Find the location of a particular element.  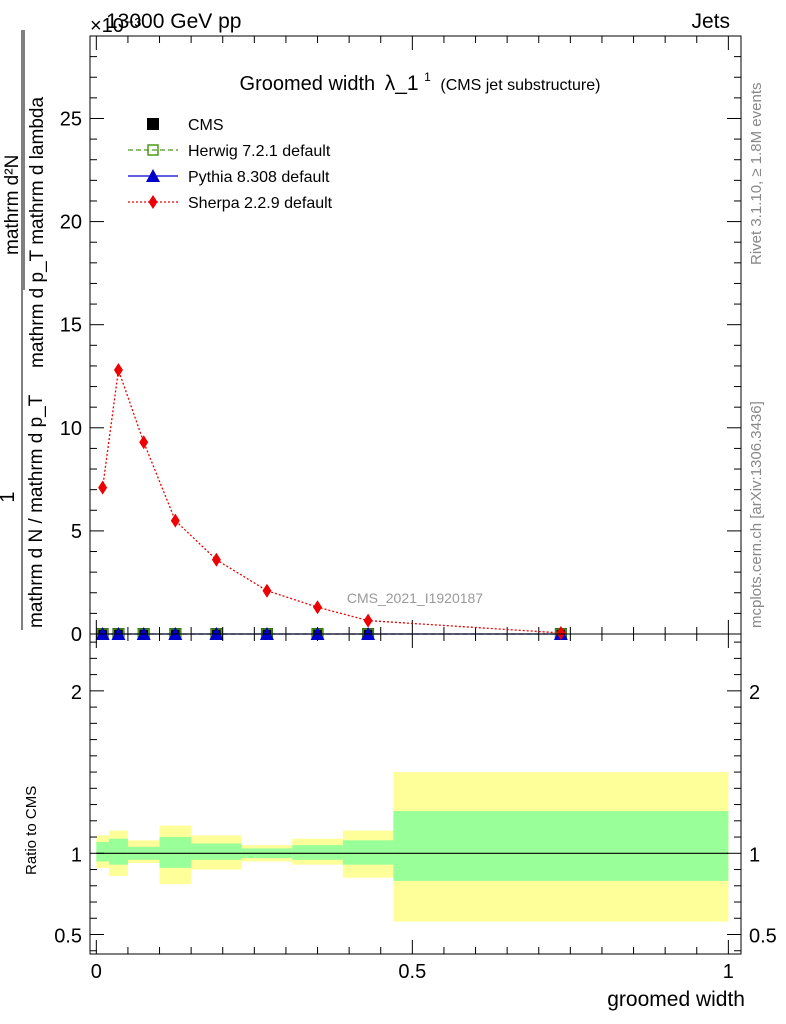

ratio-ytick-label-right: 0.5 is located at coordinates (763, 937).